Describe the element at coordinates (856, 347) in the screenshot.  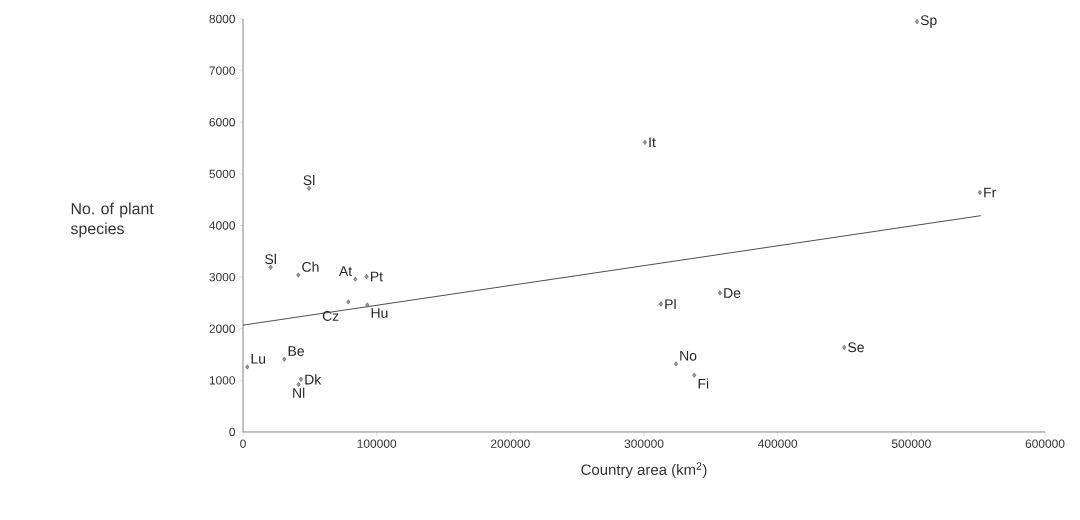
I see `annotation: Se` at that location.